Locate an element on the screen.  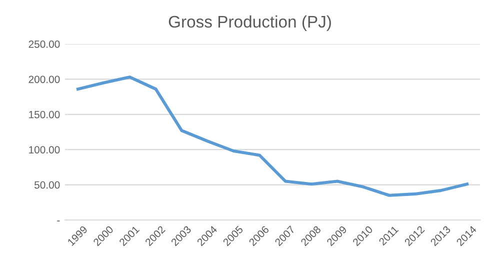
y-tick-label: 100.00 is located at coordinates (44, 150).